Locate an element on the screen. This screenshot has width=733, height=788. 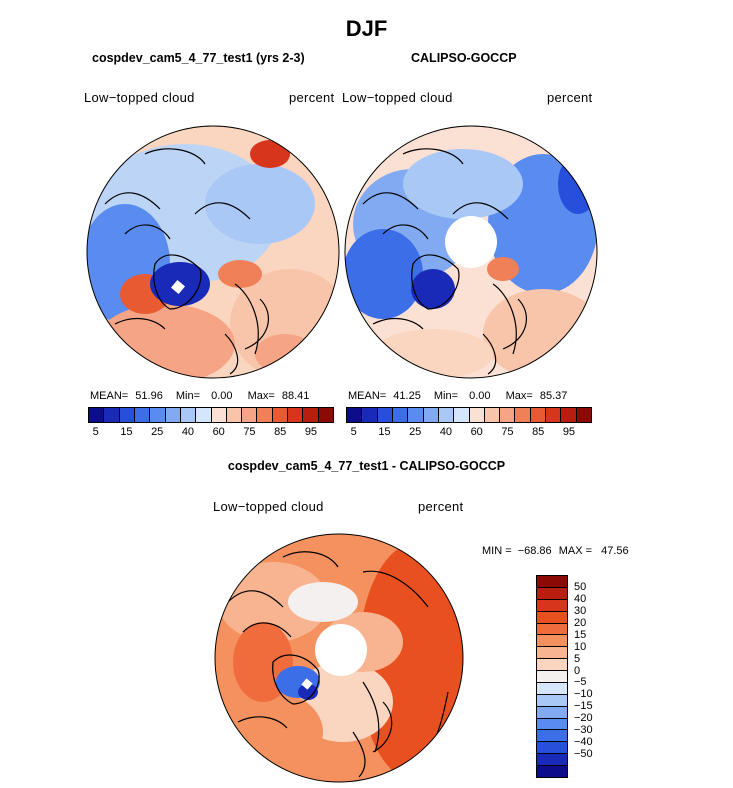
colorbar-tick-label: −50 is located at coordinates (583, 754).